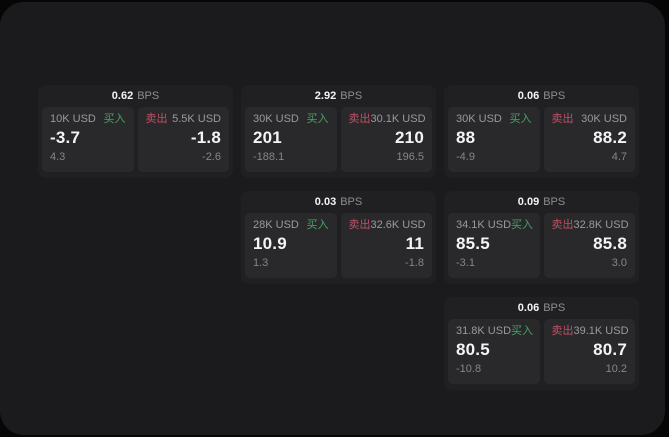 The height and width of the screenshot is (437, 669). What do you see at coordinates (276, 119) in the screenshot?
I see `buy-amount: 30K USD` at bounding box center [276, 119].